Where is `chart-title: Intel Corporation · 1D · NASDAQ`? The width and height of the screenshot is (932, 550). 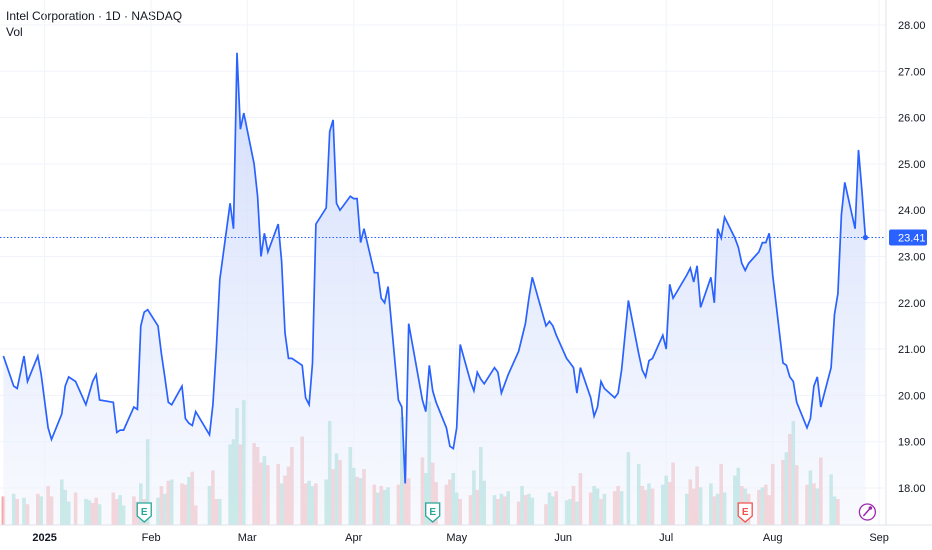
chart-title: Intel Corporation · 1D · NASDAQ is located at coordinates (94, 16).